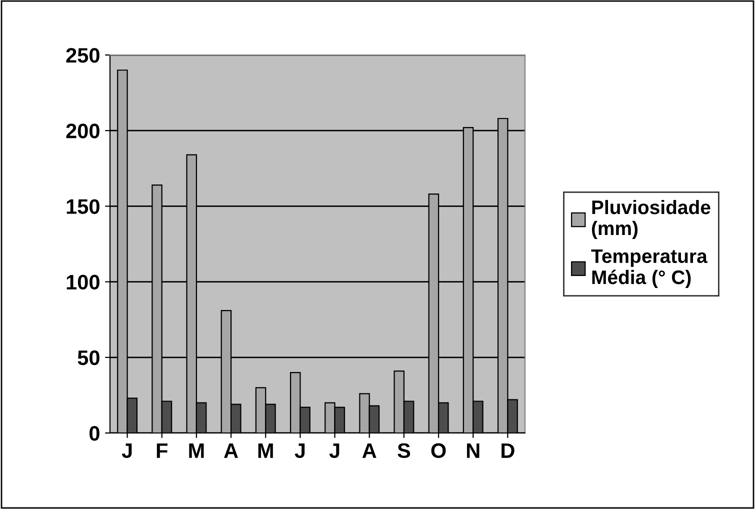  Describe the element at coordinates (83, 206) in the screenshot. I see `y-tick-label: 150` at that location.